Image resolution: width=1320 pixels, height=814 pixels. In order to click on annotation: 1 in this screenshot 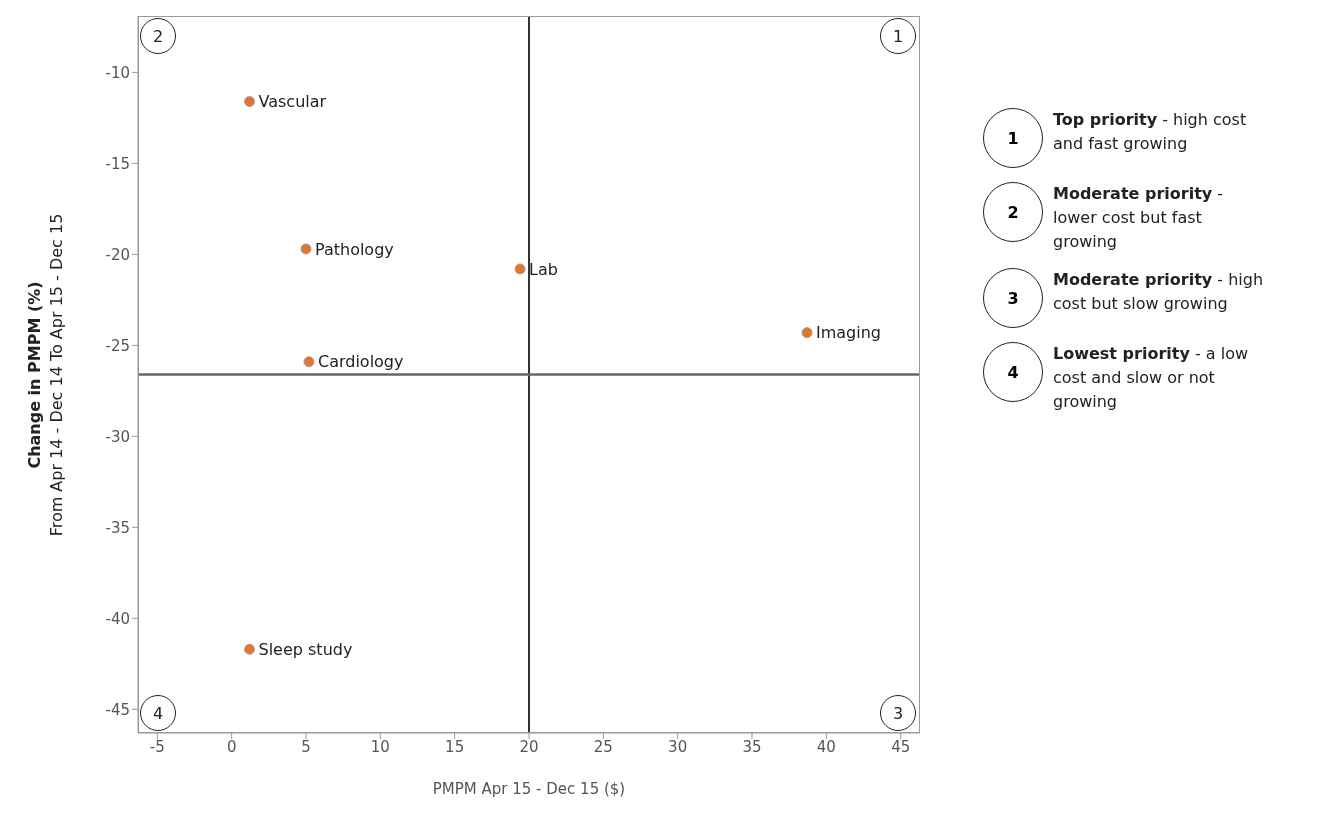, I will do `click(898, 36)`.